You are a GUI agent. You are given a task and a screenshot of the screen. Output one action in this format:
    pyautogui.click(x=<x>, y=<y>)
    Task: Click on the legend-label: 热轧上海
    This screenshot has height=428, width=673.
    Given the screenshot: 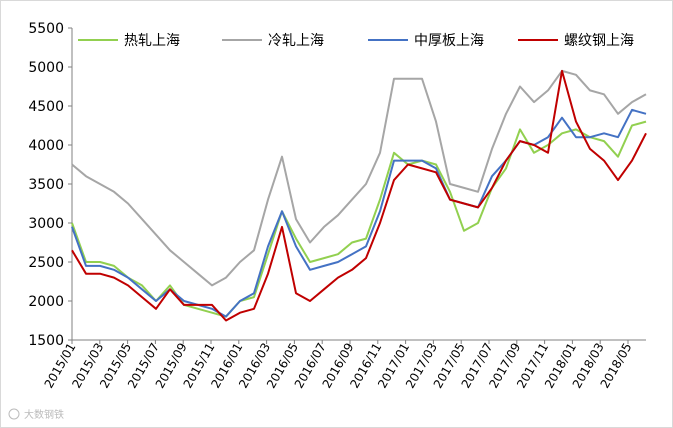 What is the action you would take?
    pyautogui.click(x=152, y=41)
    